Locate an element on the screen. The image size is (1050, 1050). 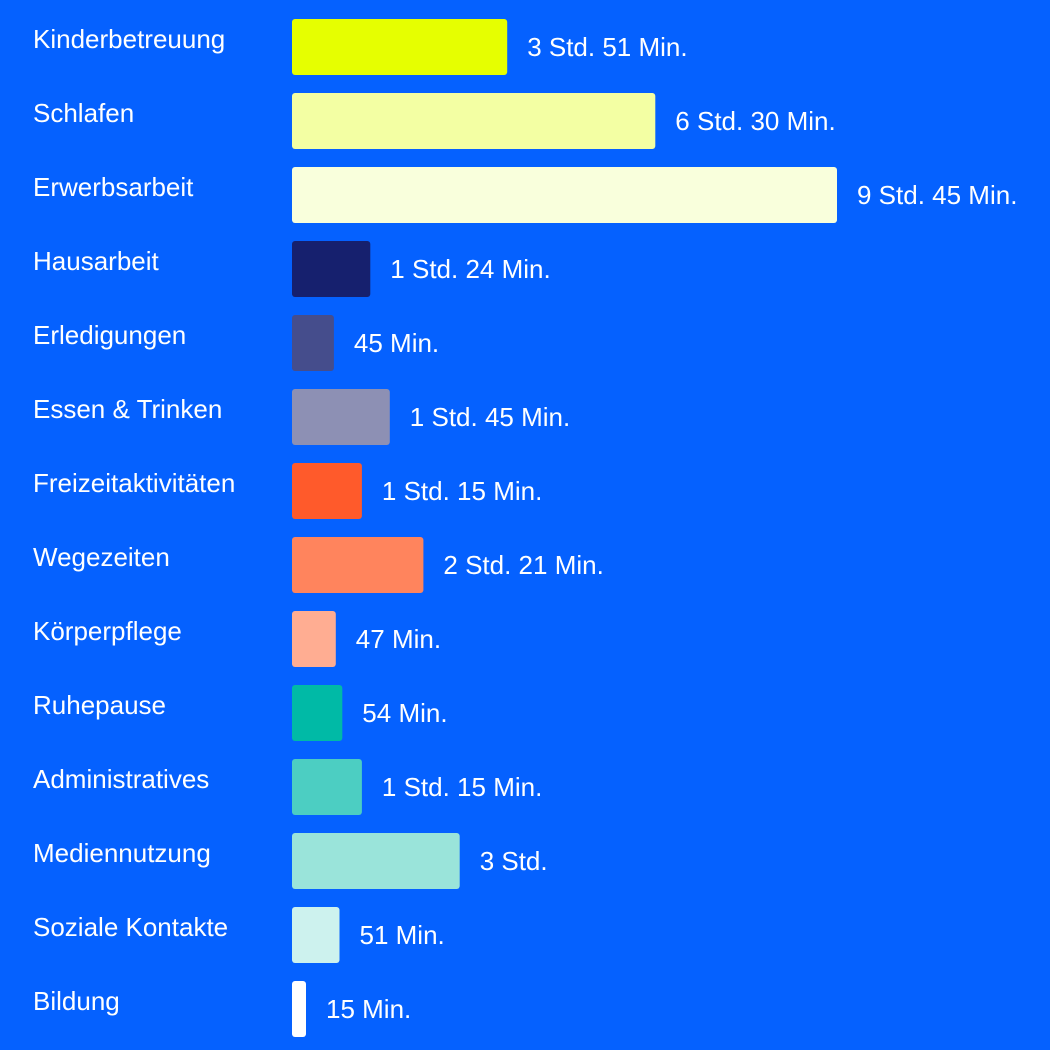
value-label: 6 Std. 30 Min. is located at coordinates (755, 121).